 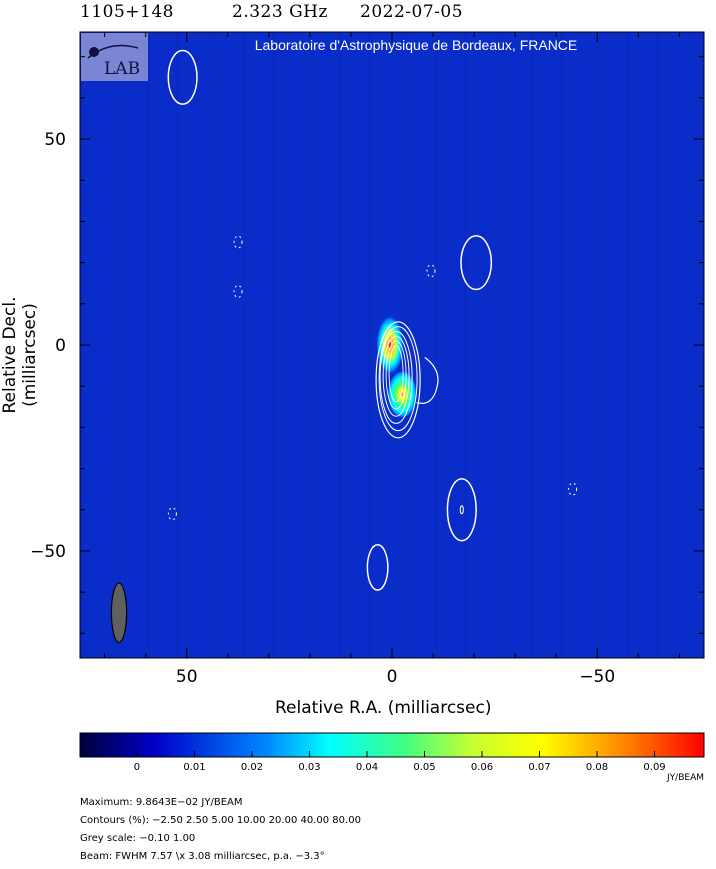 What do you see at coordinates (597, 677) in the screenshot?
I see `x-tick-label: −50` at bounding box center [597, 677].